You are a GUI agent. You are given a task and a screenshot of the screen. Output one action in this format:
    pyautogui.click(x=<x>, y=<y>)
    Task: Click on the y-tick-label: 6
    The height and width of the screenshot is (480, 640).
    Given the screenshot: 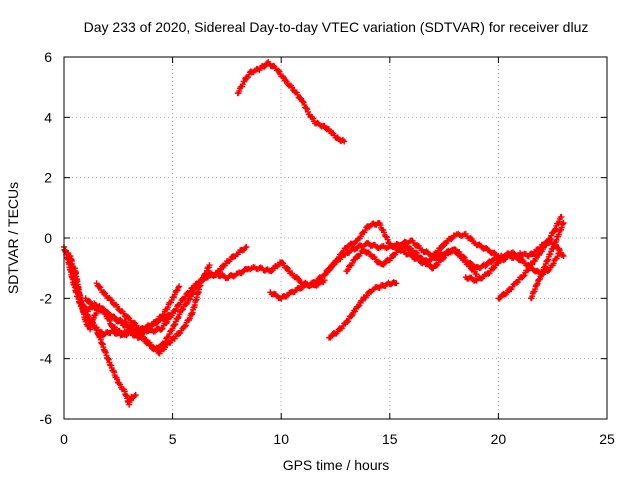 What is the action you would take?
    pyautogui.click(x=48, y=57)
    